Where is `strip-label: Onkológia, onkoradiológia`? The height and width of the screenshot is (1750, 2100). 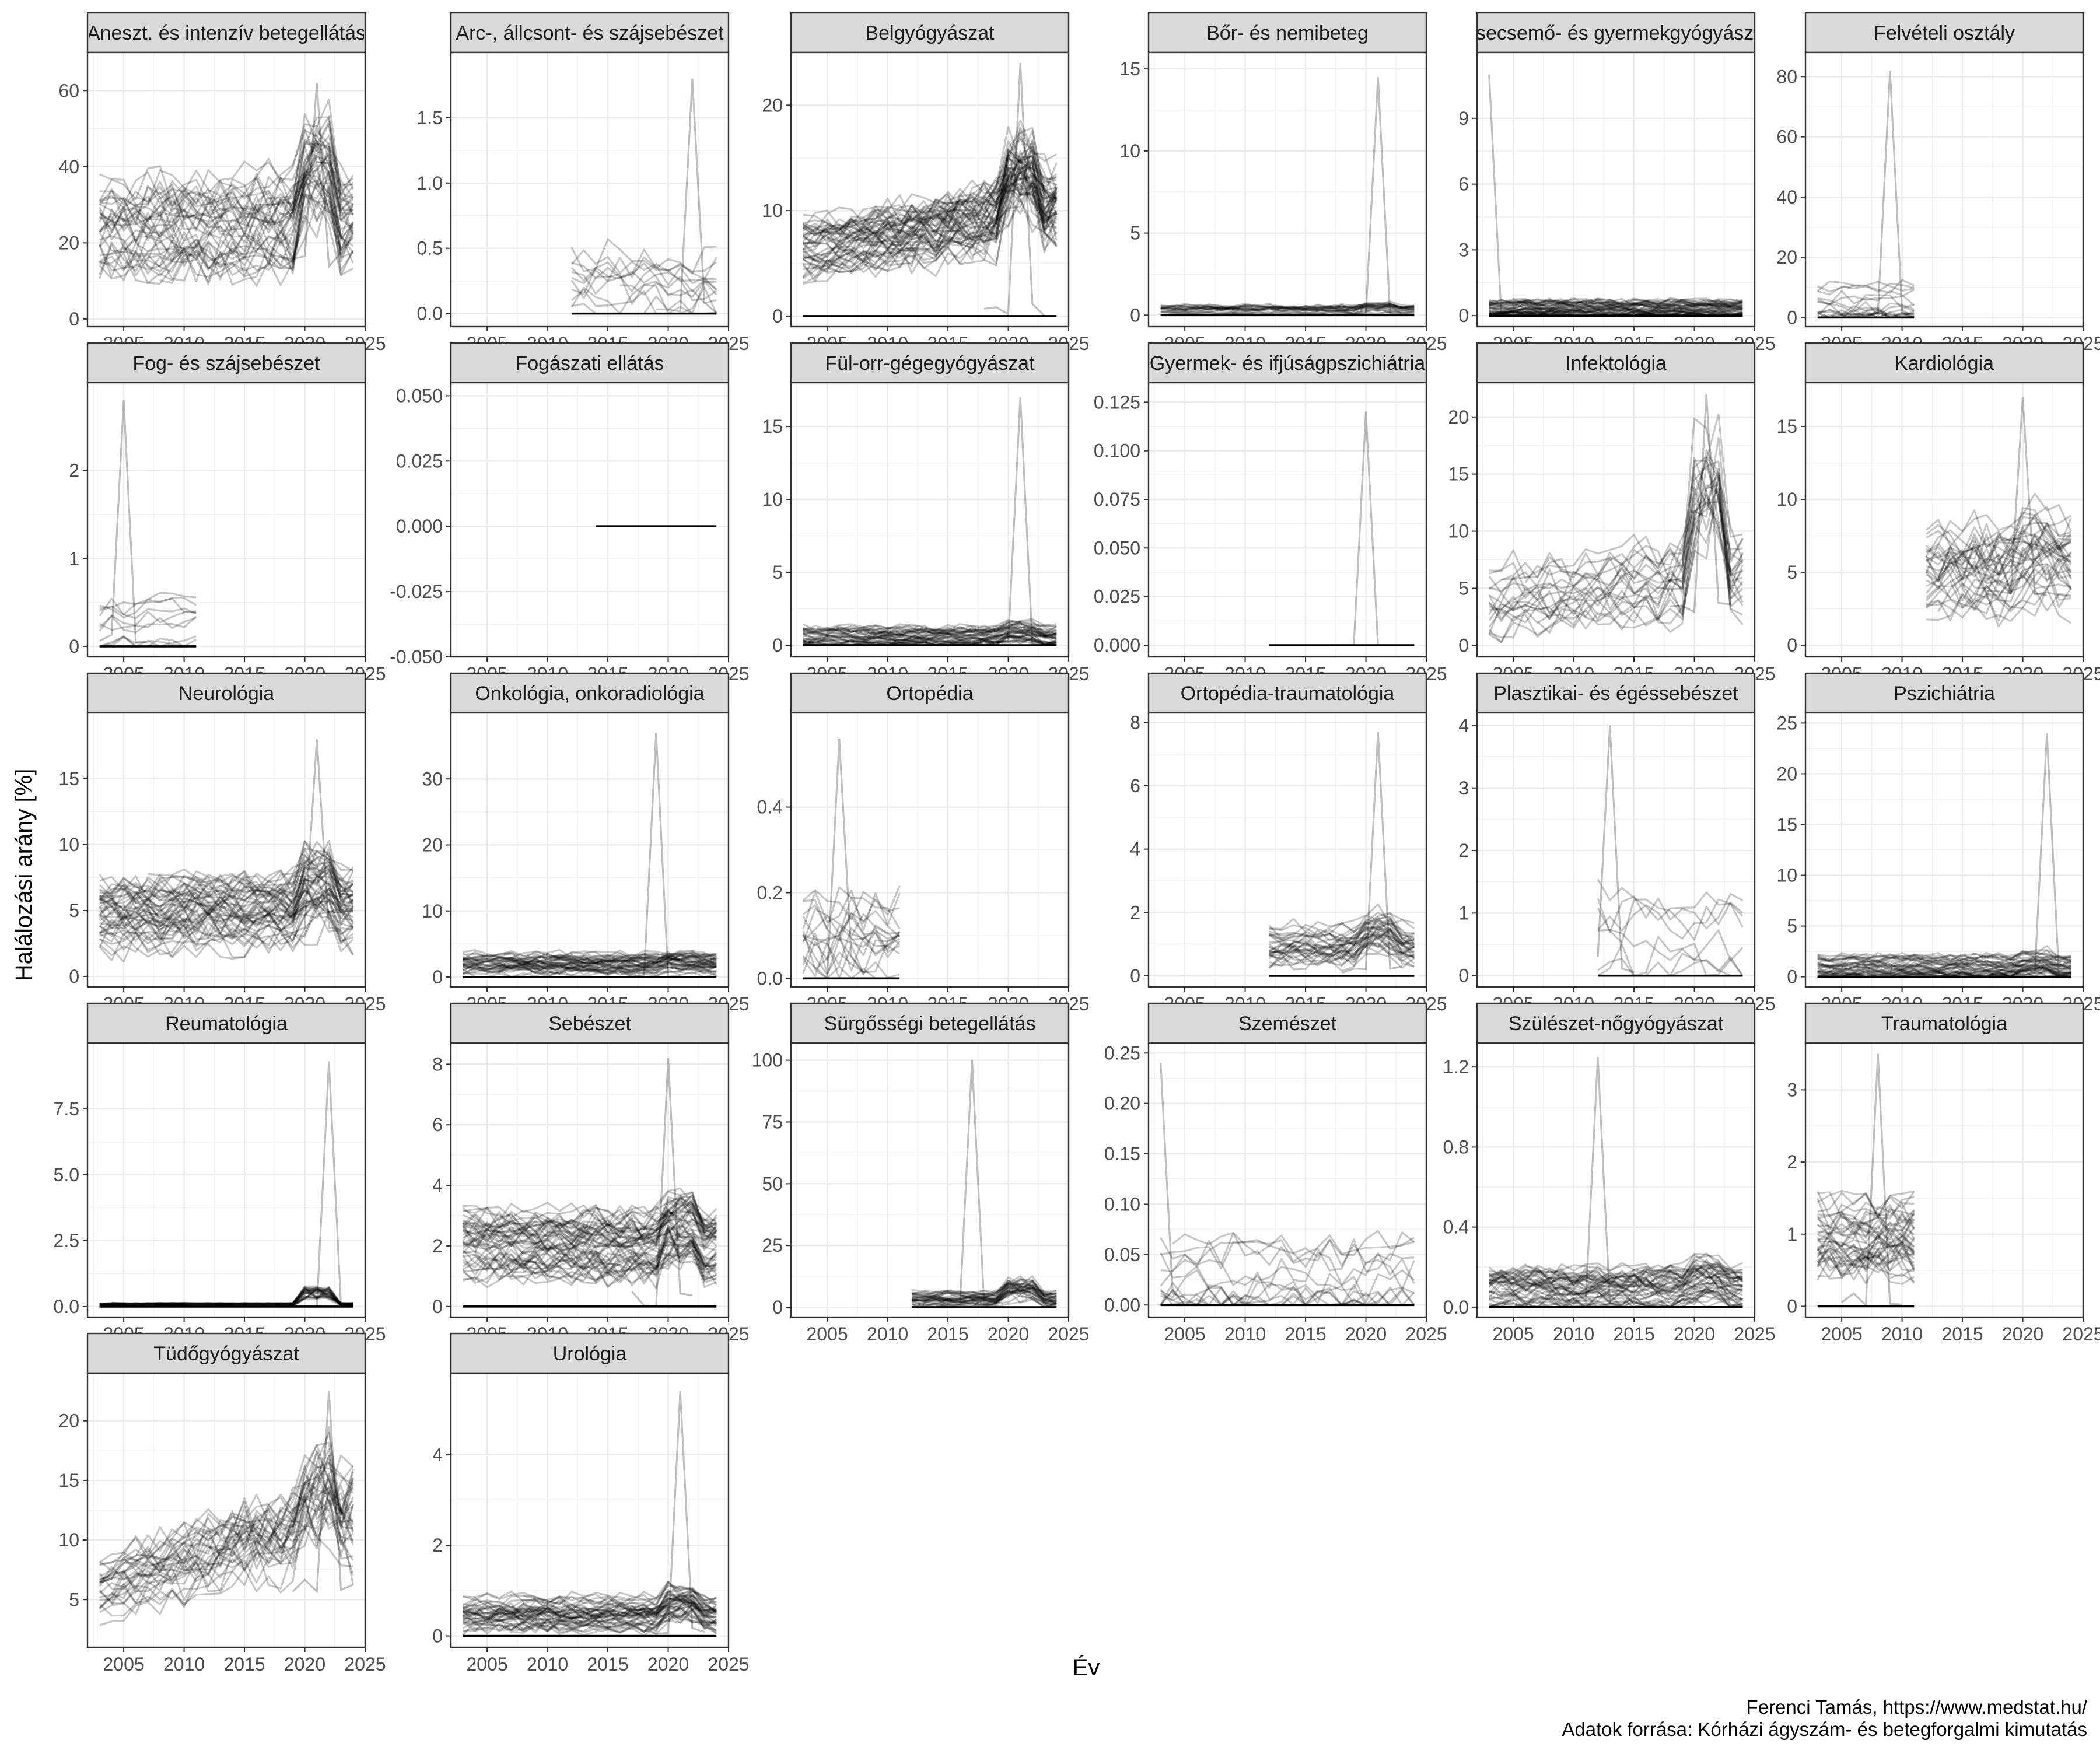
strip-label: Onkológia, onkoradiológia is located at coordinates (589, 694).